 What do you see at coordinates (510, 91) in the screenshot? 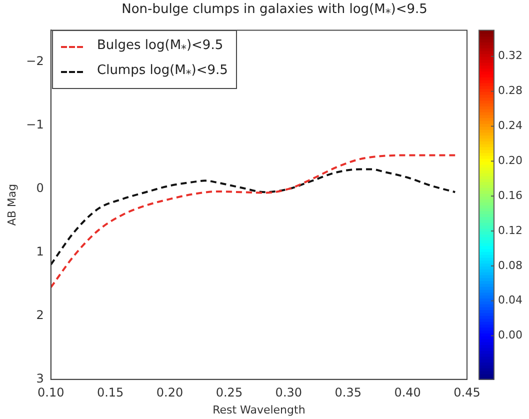
I see `color-bar-label: 0.28` at bounding box center [510, 91].